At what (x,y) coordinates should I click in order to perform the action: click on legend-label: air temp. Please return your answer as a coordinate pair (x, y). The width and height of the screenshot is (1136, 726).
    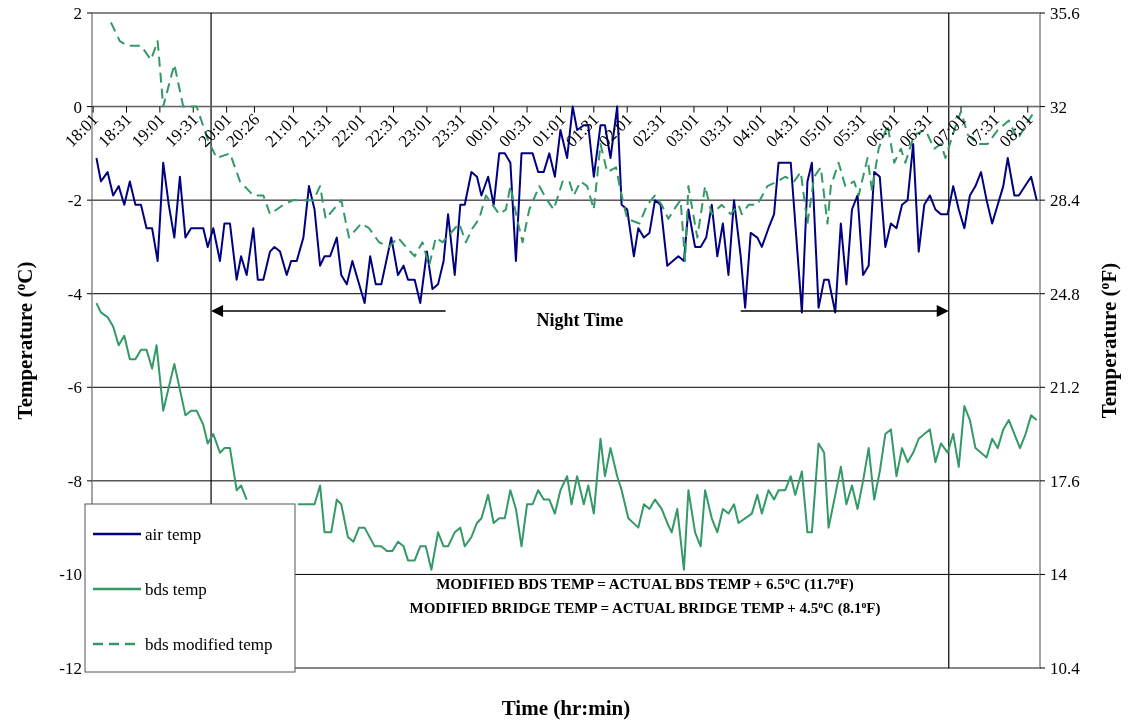
    Looking at the image, I should click on (173, 534).